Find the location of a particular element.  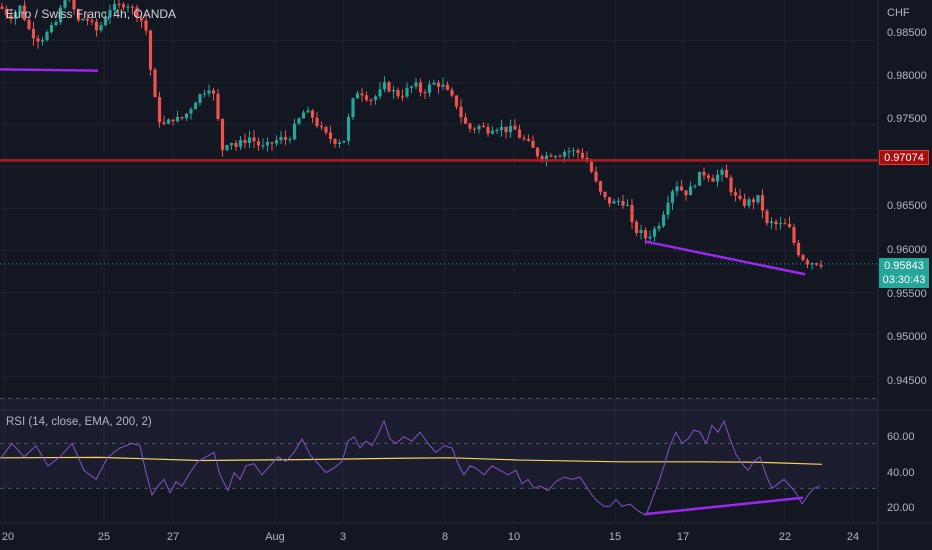

price-tick-label: 0.97500 is located at coordinates (907, 119).